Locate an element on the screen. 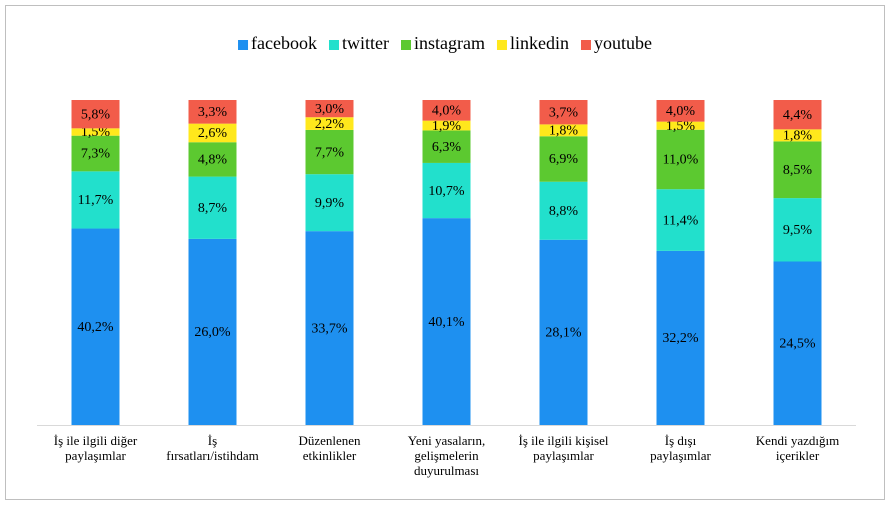 The width and height of the screenshot is (890, 507). data-label: 11,0% is located at coordinates (681, 160).